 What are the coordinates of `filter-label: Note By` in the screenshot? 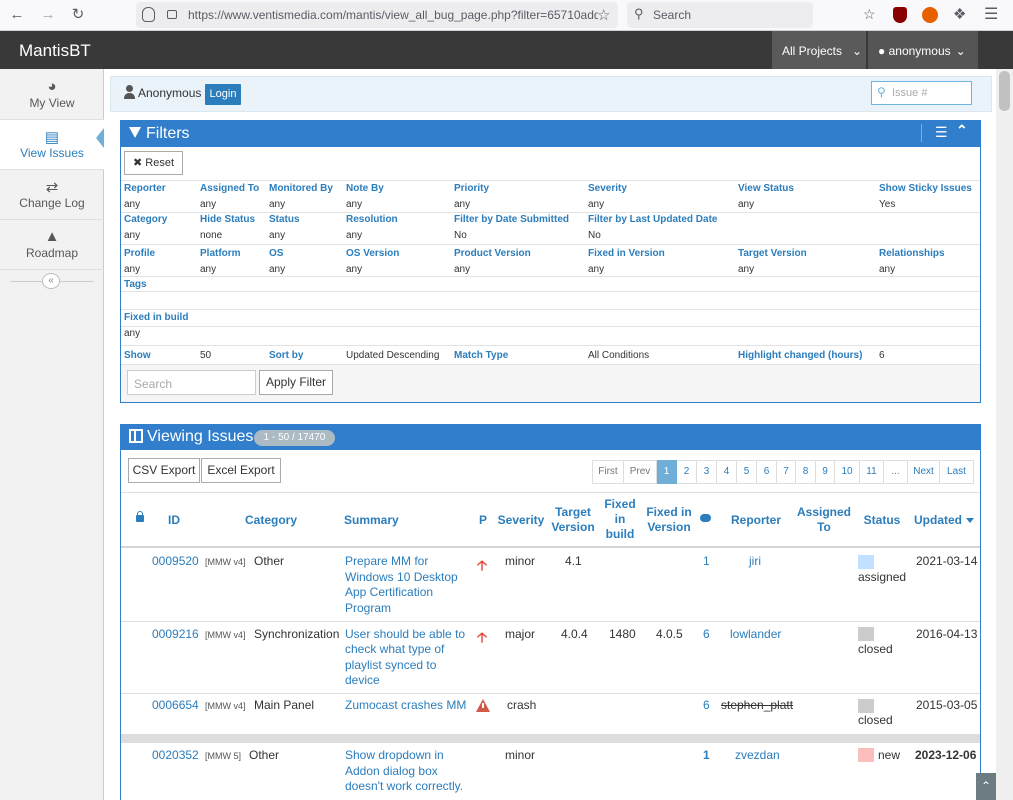 It's located at (365, 188).